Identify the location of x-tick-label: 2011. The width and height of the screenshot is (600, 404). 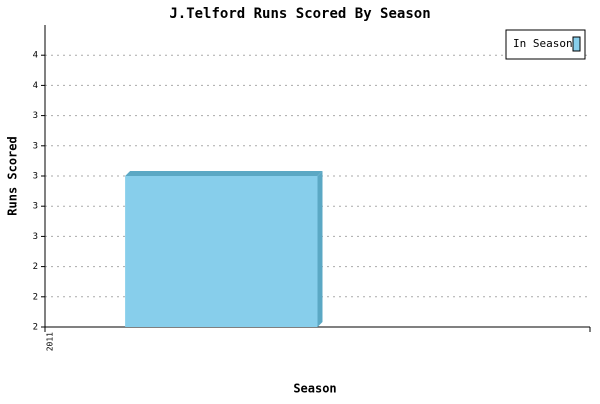
(50, 341).